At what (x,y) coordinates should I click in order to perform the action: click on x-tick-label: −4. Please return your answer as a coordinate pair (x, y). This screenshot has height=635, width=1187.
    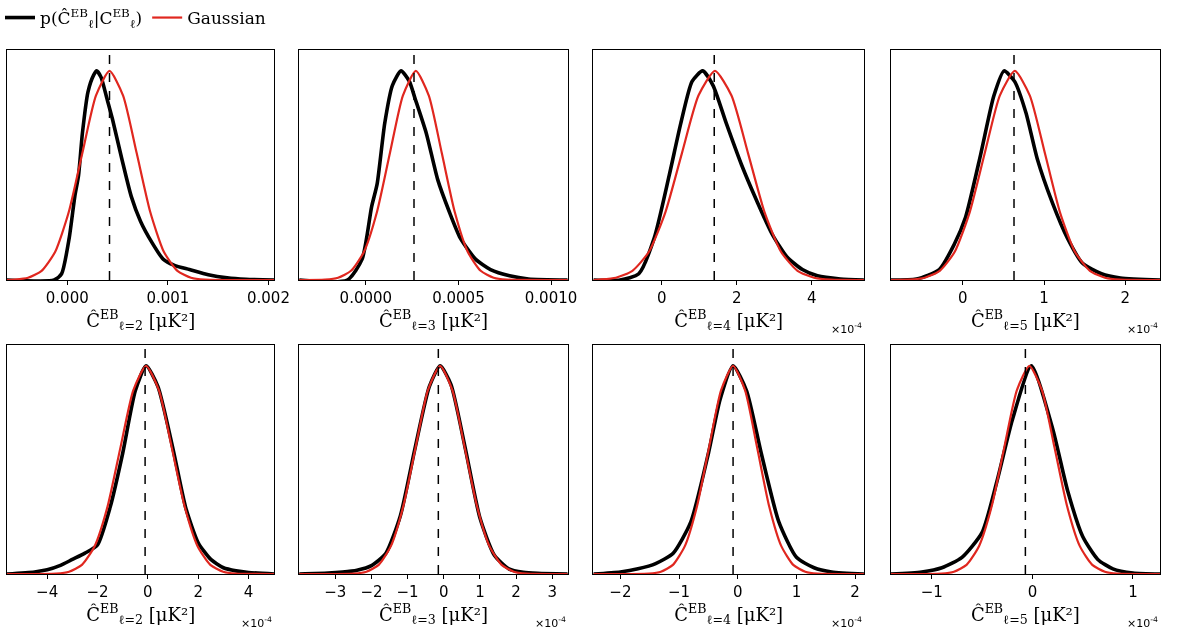
    Looking at the image, I should click on (47, 592).